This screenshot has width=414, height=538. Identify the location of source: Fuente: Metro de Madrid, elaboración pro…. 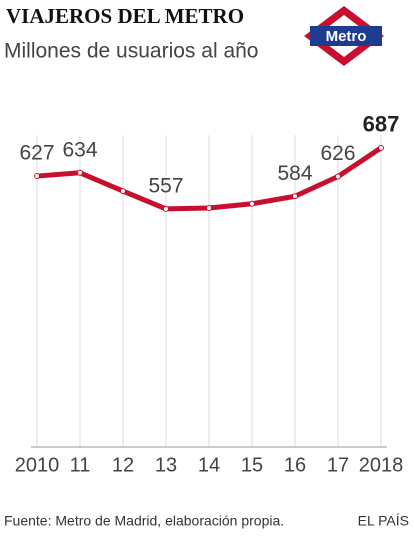
(144, 521).